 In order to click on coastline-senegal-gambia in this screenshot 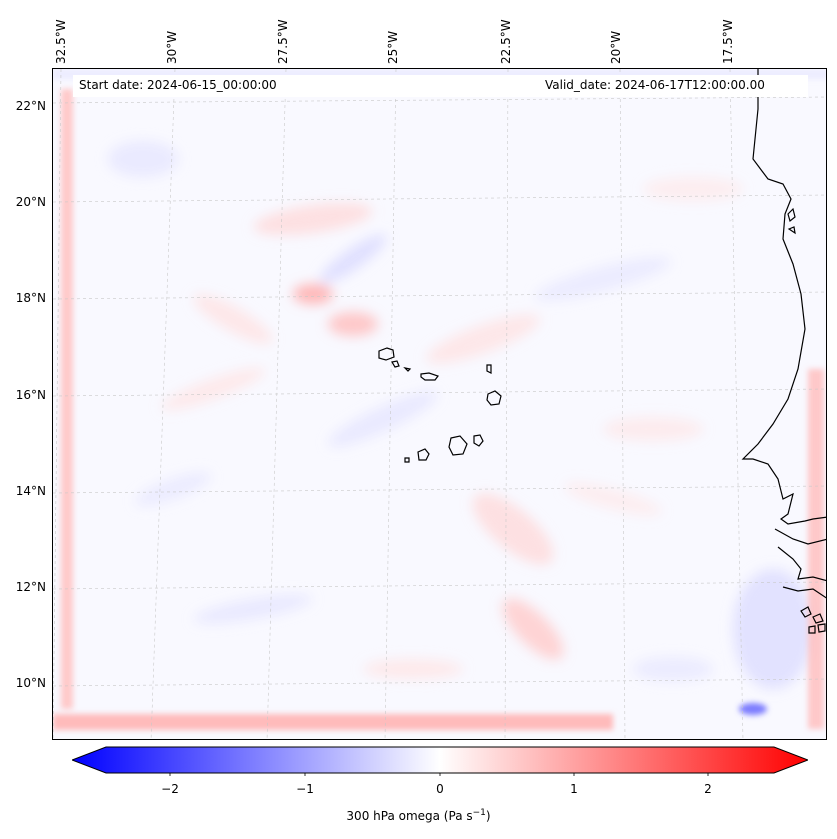, I will do `click(783, 297)`.